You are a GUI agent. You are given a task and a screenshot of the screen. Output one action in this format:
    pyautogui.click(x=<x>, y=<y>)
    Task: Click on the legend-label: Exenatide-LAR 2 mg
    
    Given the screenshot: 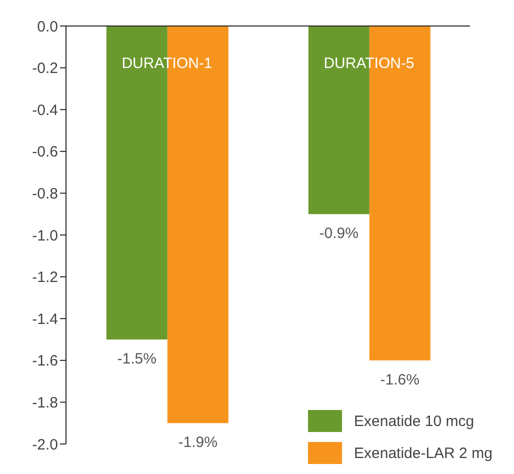 What is the action you would take?
    pyautogui.click(x=423, y=453)
    